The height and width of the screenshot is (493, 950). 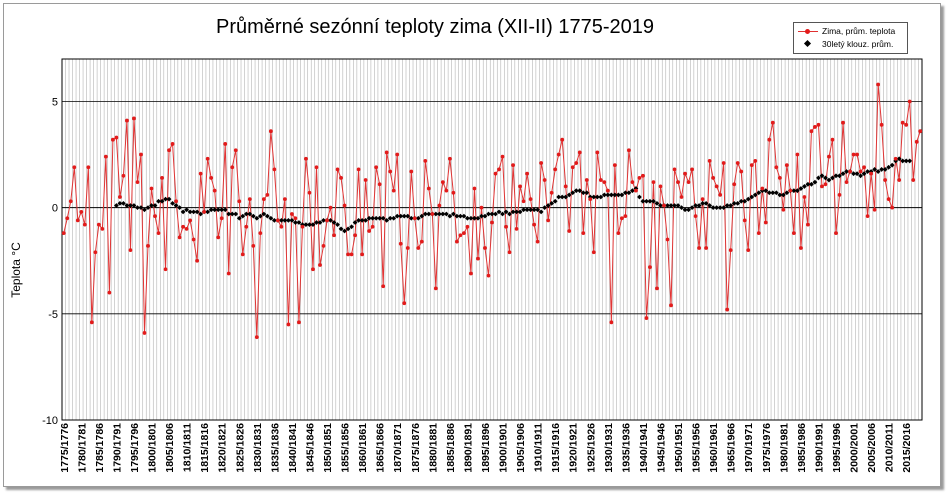 What do you see at coordinates (819, 448) in the screenshot?
I see `x-tick-label: 1990/1991` at bounding box center [819, 448].